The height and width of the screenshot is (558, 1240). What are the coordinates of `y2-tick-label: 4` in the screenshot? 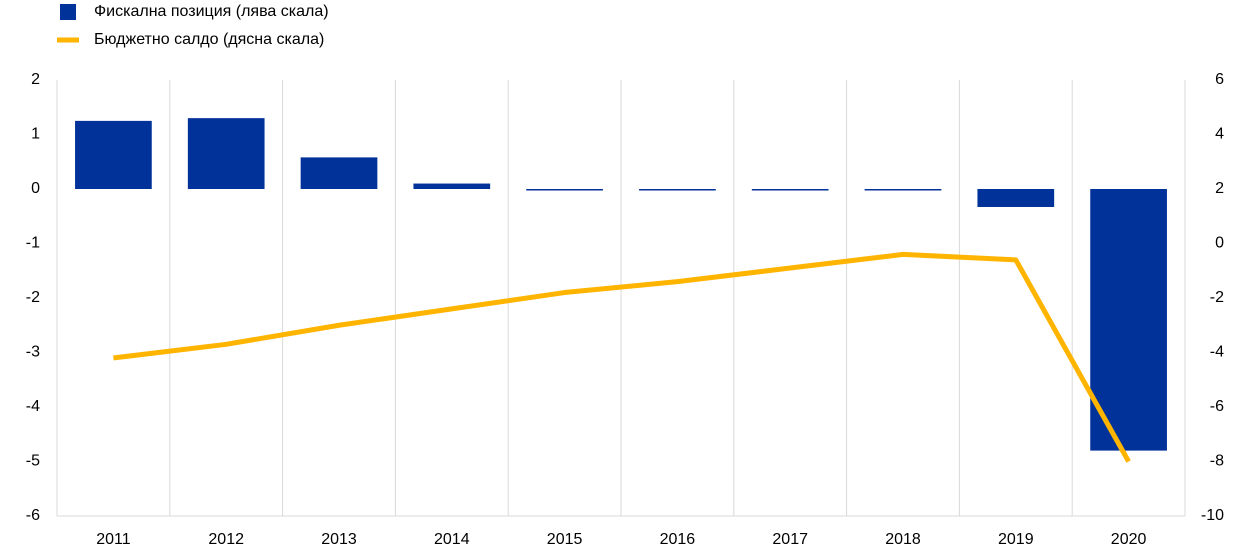 It's located at (1219, 134).